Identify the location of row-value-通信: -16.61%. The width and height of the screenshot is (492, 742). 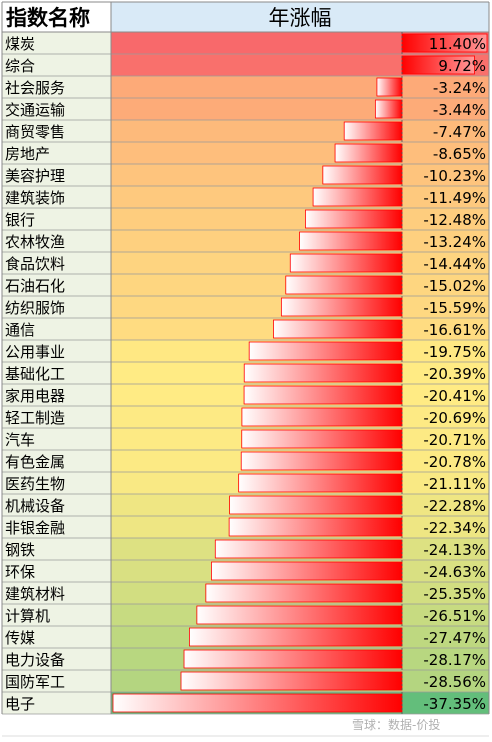
(454, 330).